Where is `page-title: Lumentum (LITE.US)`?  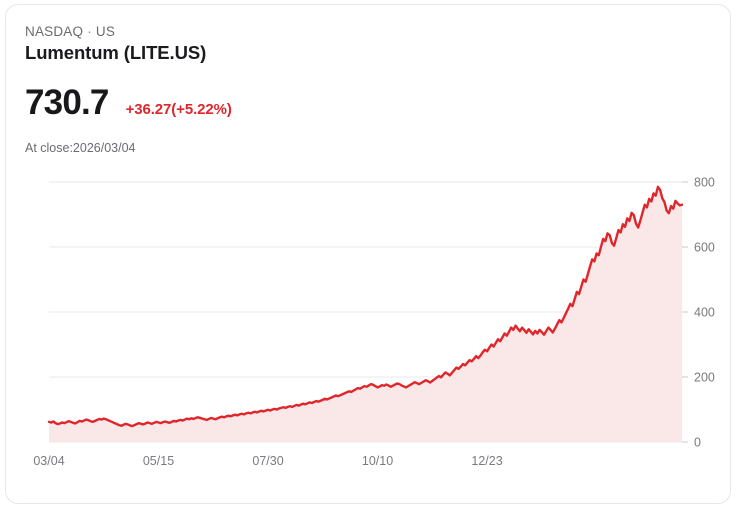
page-title: Lumentum (LITE.US) is located at coordinates (116, 52).